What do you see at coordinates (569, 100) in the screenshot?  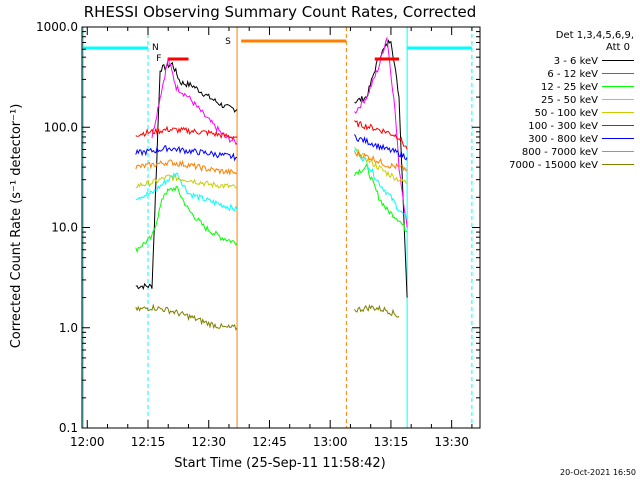 I see `legend-label-3: 25 - 50 keV` at bounding box center [569, 100].